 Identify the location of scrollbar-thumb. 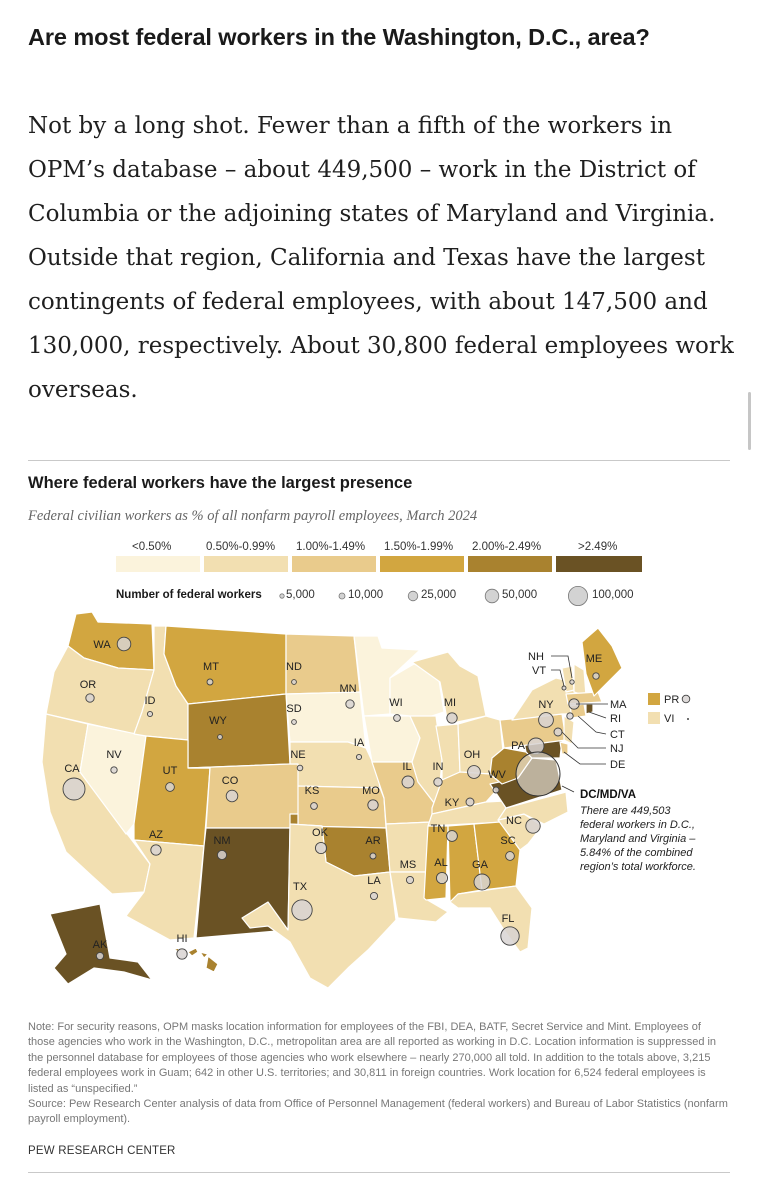
(749, 421).